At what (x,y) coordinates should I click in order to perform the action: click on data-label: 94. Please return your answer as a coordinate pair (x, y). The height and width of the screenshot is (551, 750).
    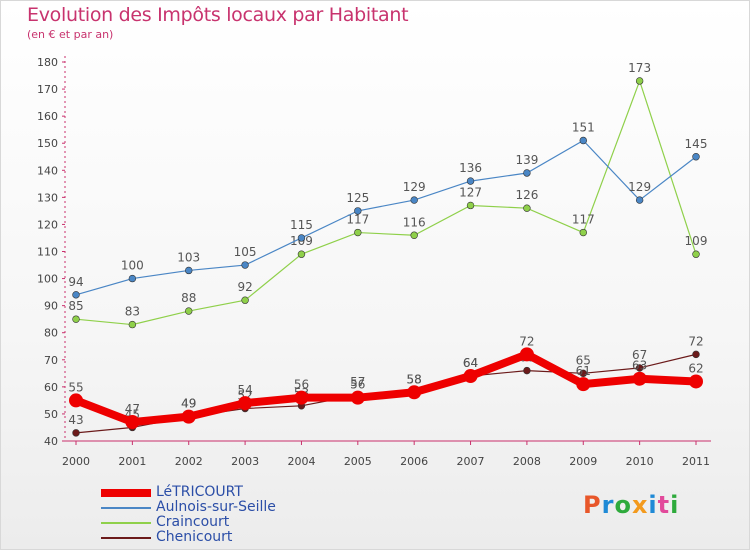
    Looking at the image, I should click on (75, 282).